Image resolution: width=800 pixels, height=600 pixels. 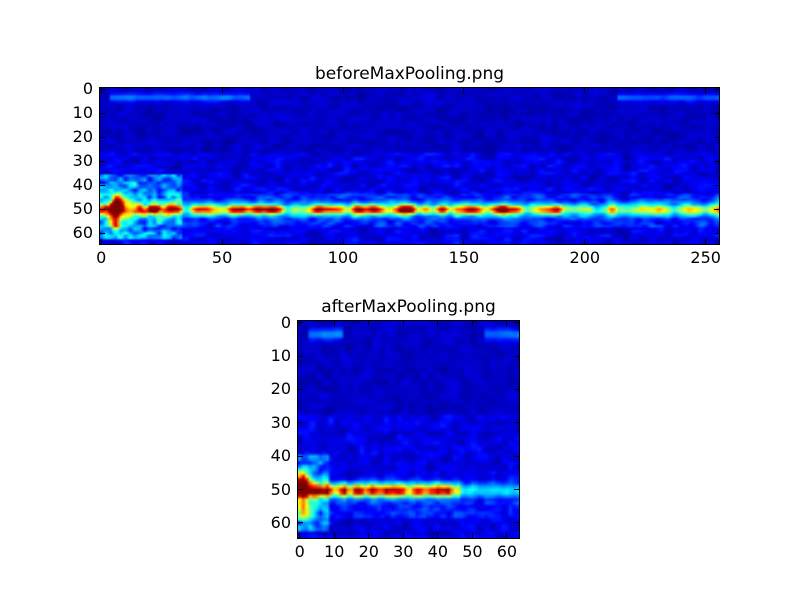 I want to click on x-tick-label: 150, so click(x=464, y=257).